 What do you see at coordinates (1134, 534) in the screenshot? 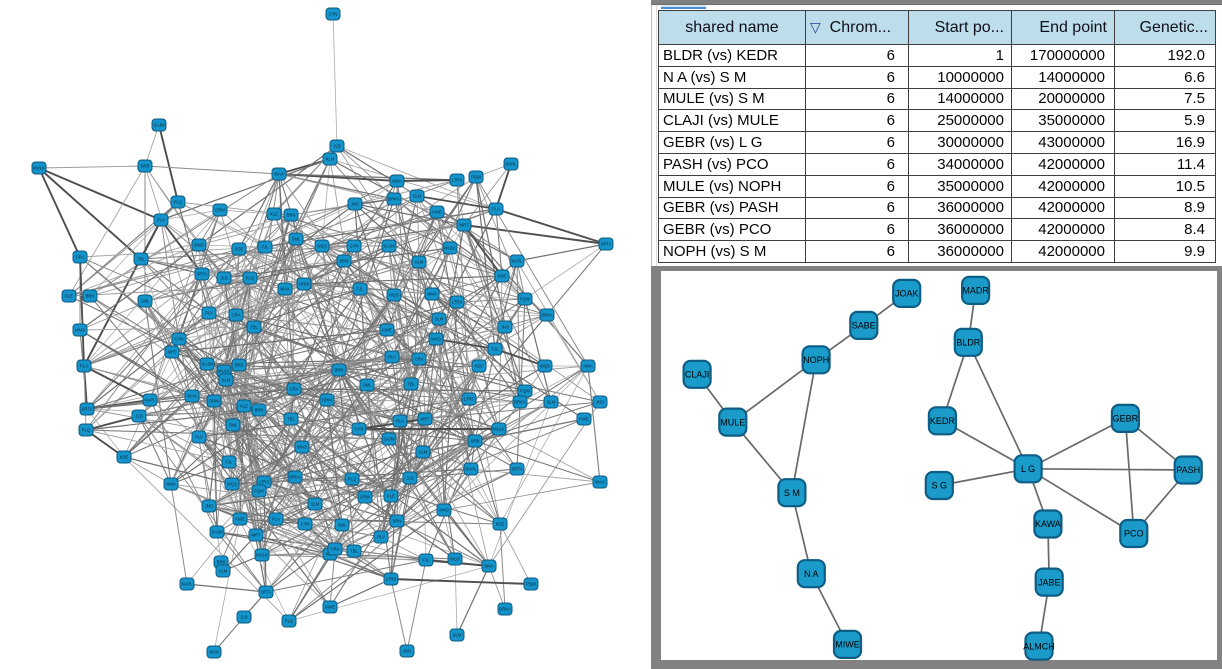
I see `svg-text: PCO` at bounding box center [1134, 534].